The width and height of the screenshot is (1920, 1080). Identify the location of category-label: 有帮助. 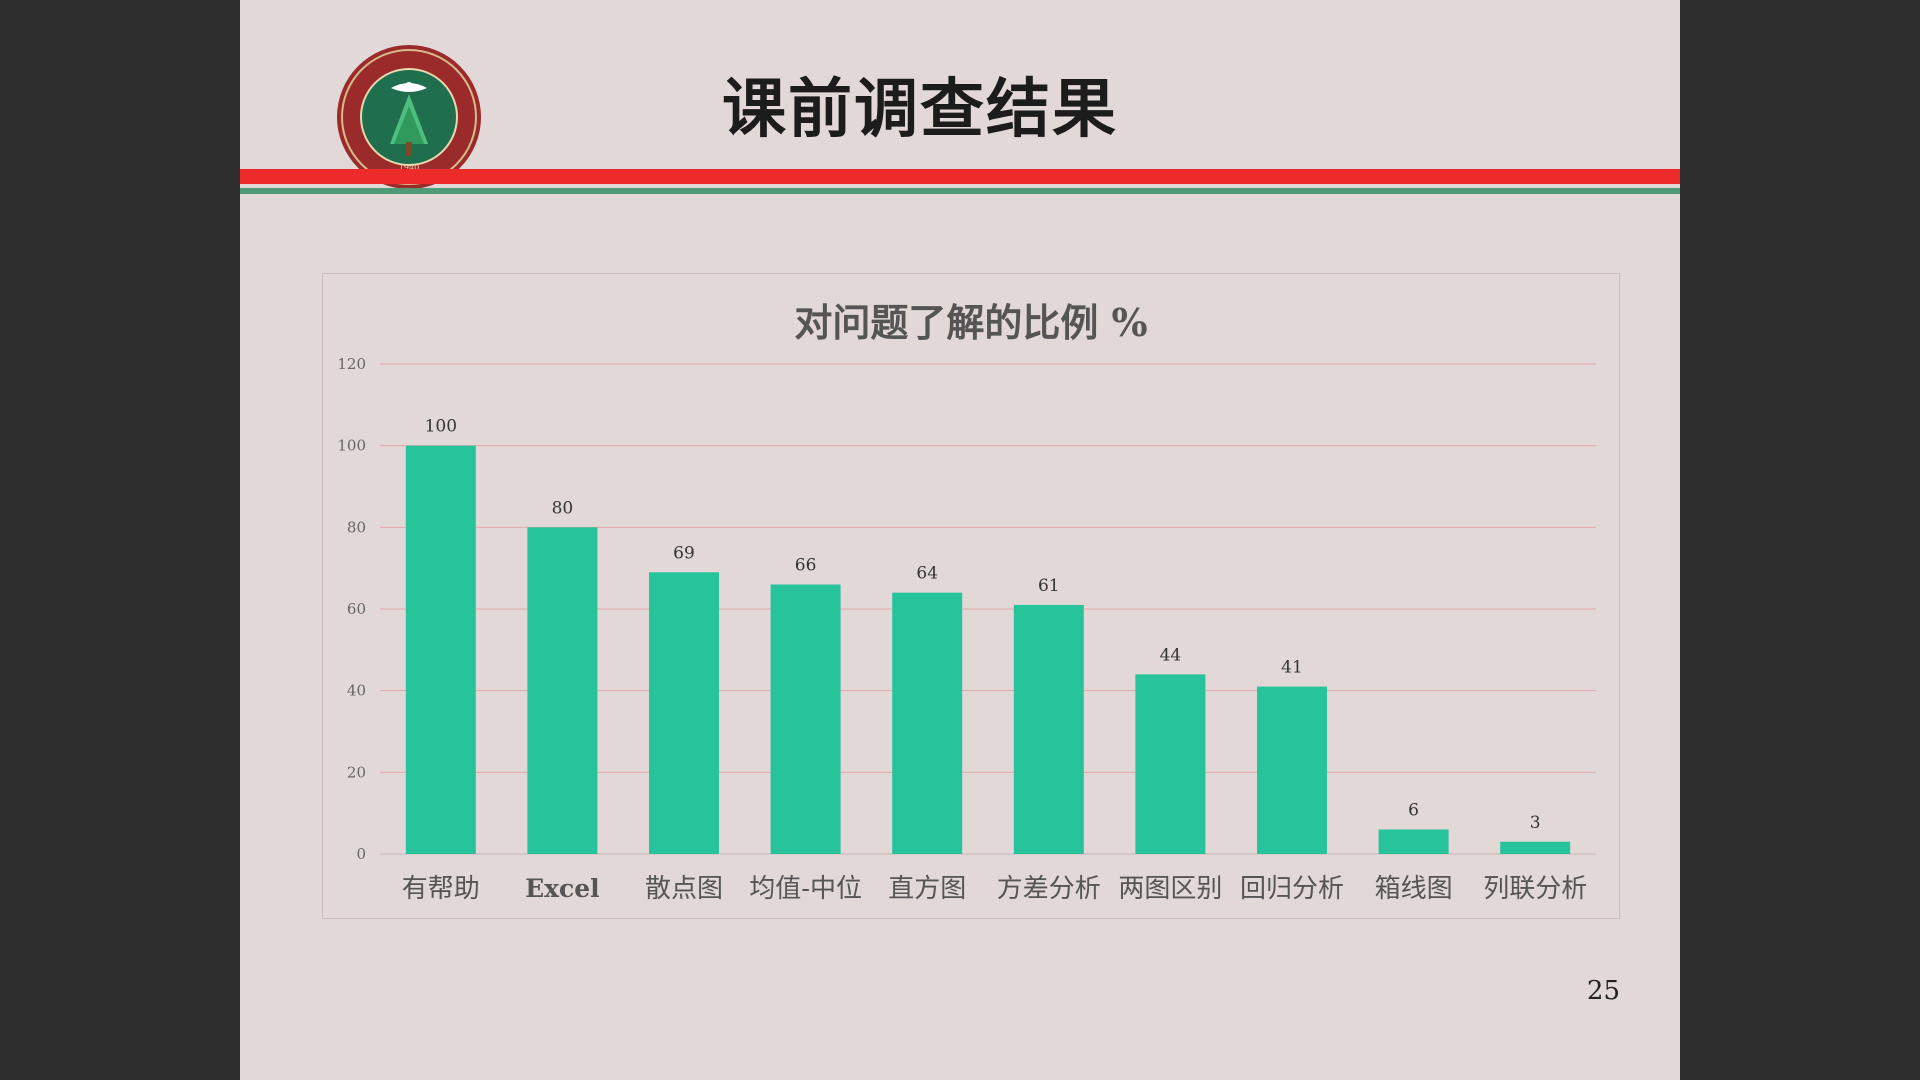
(441, 889).